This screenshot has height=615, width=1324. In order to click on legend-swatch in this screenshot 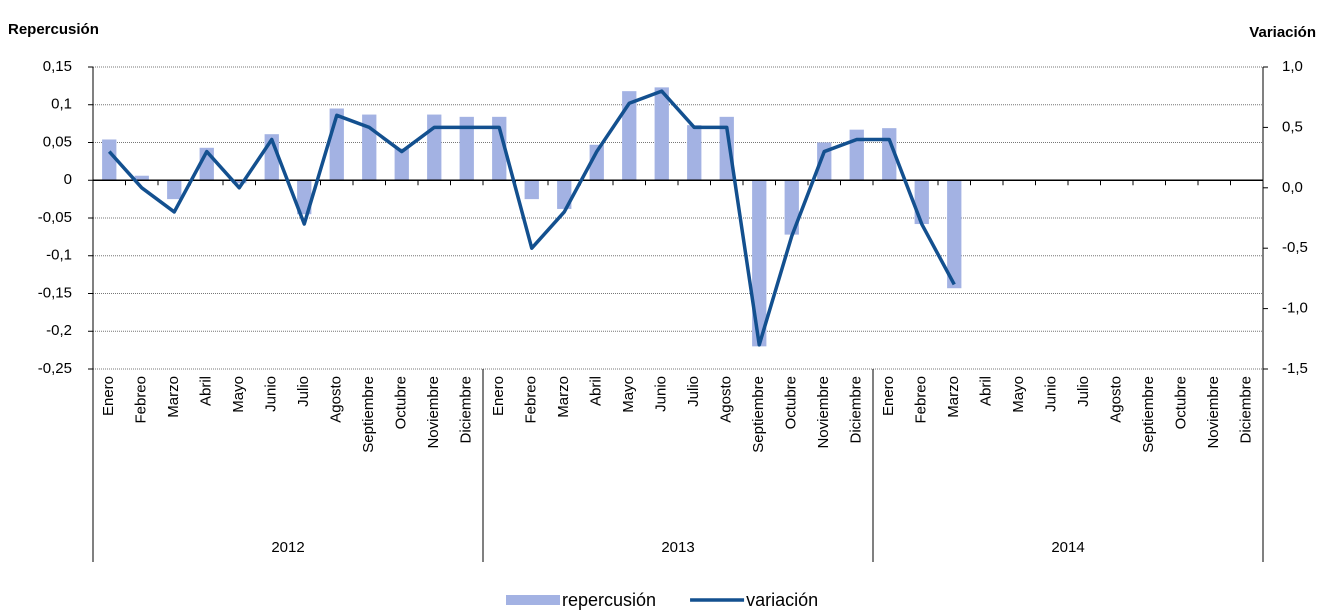, I will do `click(533, 600)`.